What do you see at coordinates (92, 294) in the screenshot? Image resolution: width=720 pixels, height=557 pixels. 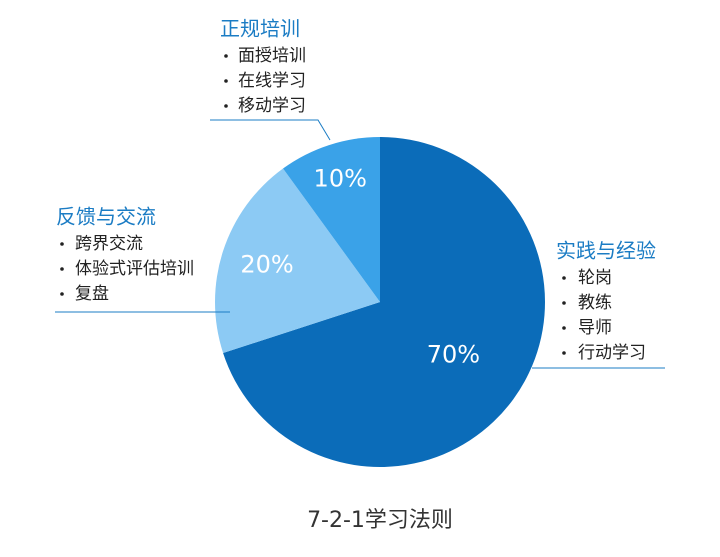 I see `detail-item: 复盘` at bounding box center [92, 294].